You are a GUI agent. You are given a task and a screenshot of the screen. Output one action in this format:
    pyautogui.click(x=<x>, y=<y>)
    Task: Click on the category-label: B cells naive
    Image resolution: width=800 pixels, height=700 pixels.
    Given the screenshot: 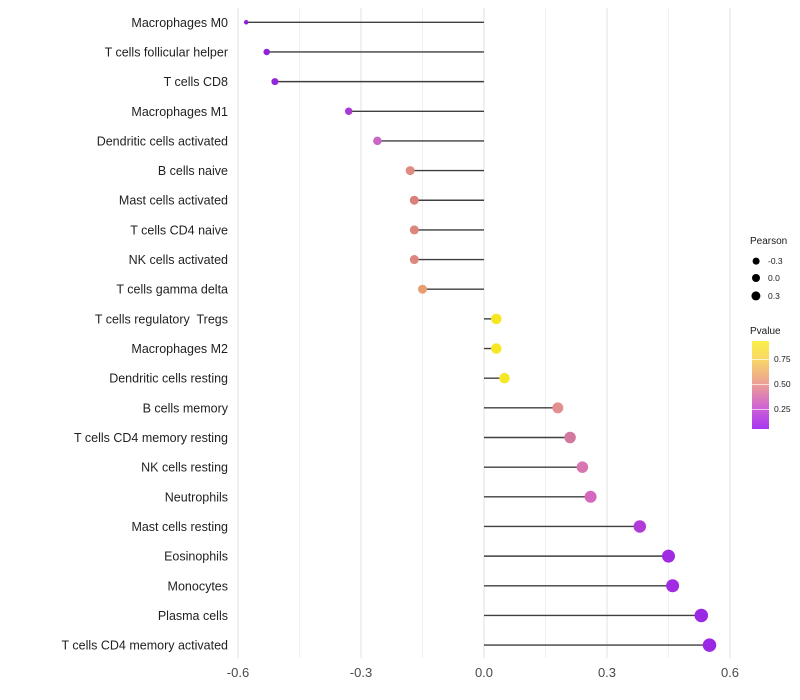 What is the action you would take?
    pyautogui.click(x=193, y=171)
    